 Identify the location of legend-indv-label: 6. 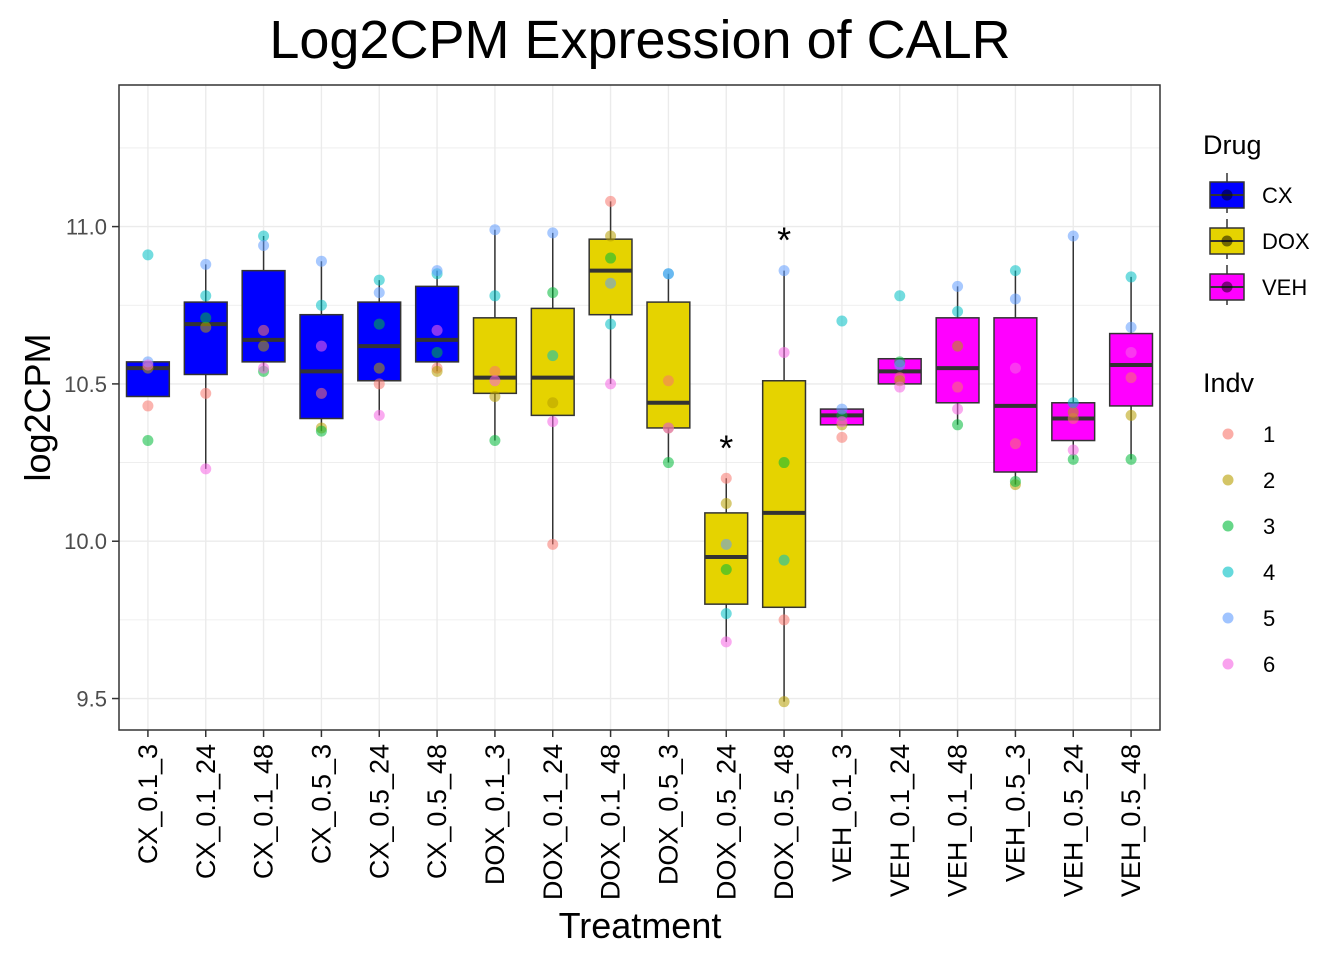
(1269, 664).